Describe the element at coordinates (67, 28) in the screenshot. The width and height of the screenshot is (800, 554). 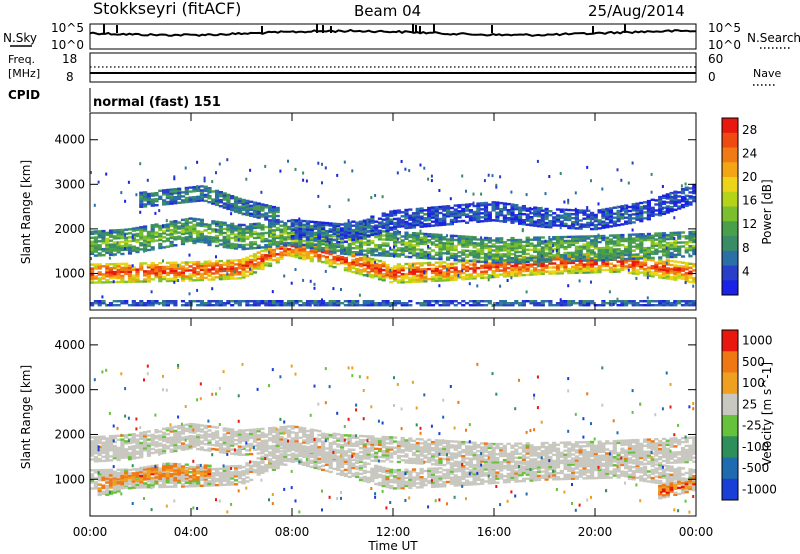
I see `nsky-tick-high: 10^5` at that location.